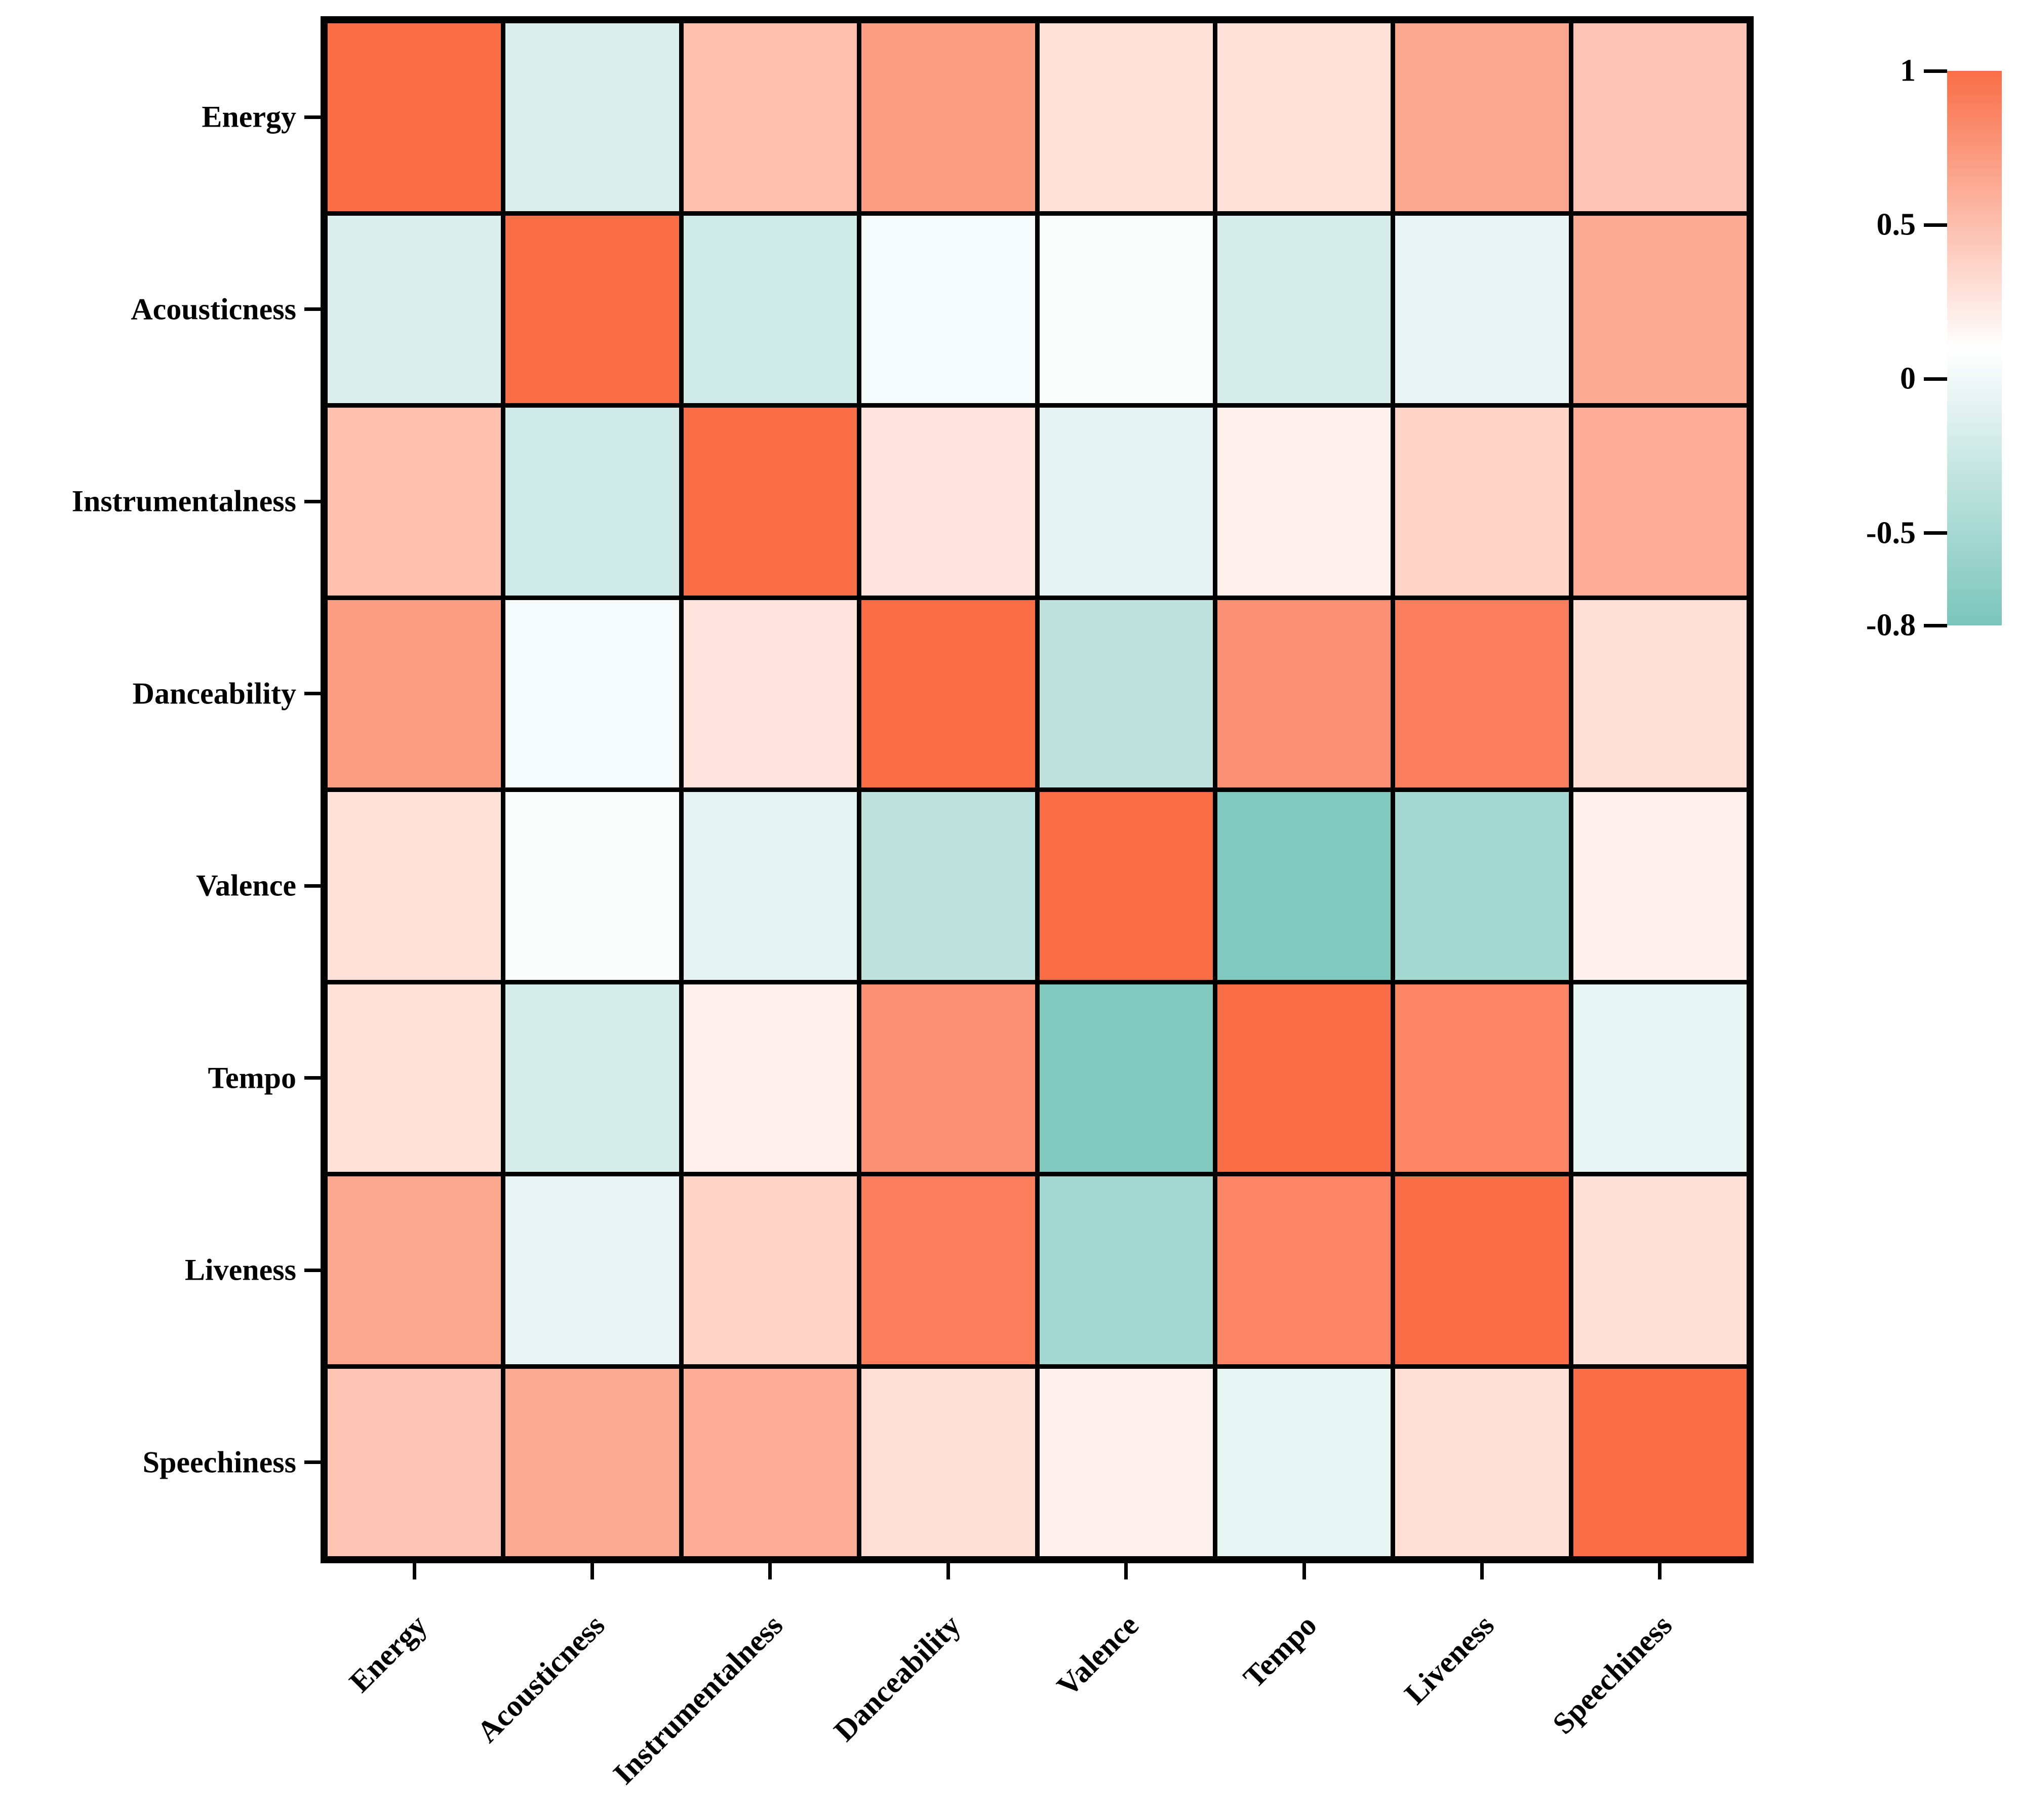 Image resolution: width=2017 pixels, height=1820 pixels. I want to click on y-axis-label-tempo: Tempo, so click(252, 1078).